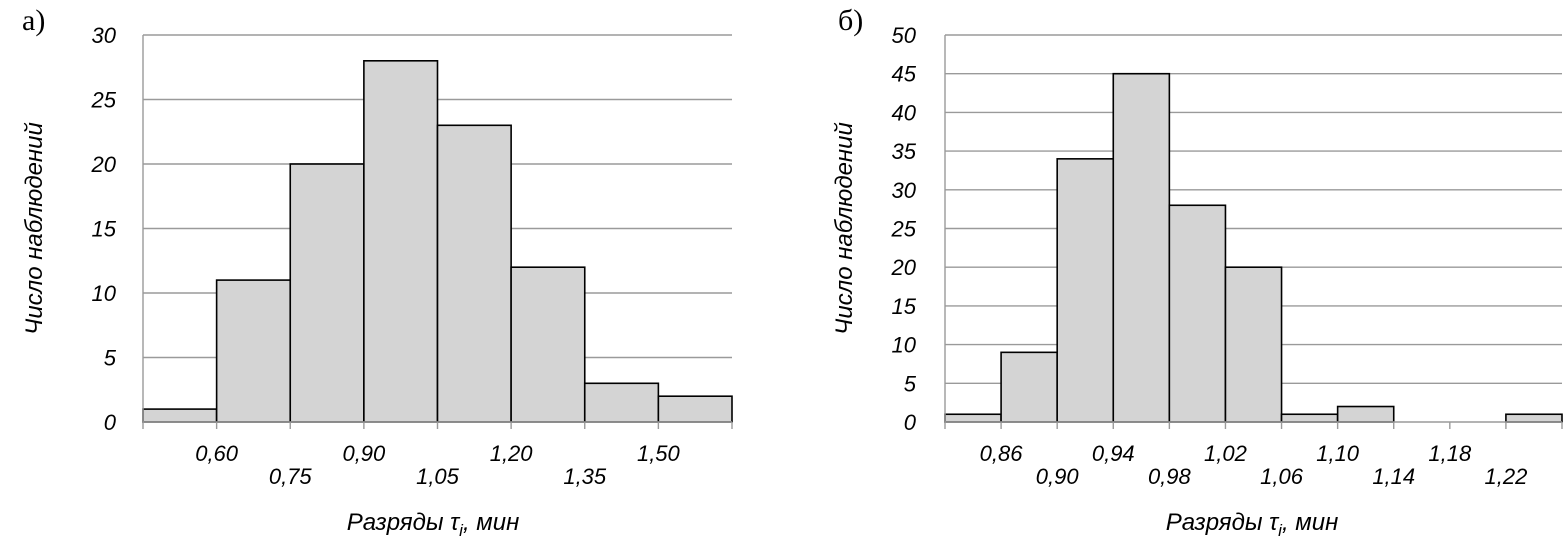 This screenshot has width=1567, height=544. What do you see at coordinates (33, 20) in the screenshot?
I see `panel-label: а)` at bounding box center [33, 20].